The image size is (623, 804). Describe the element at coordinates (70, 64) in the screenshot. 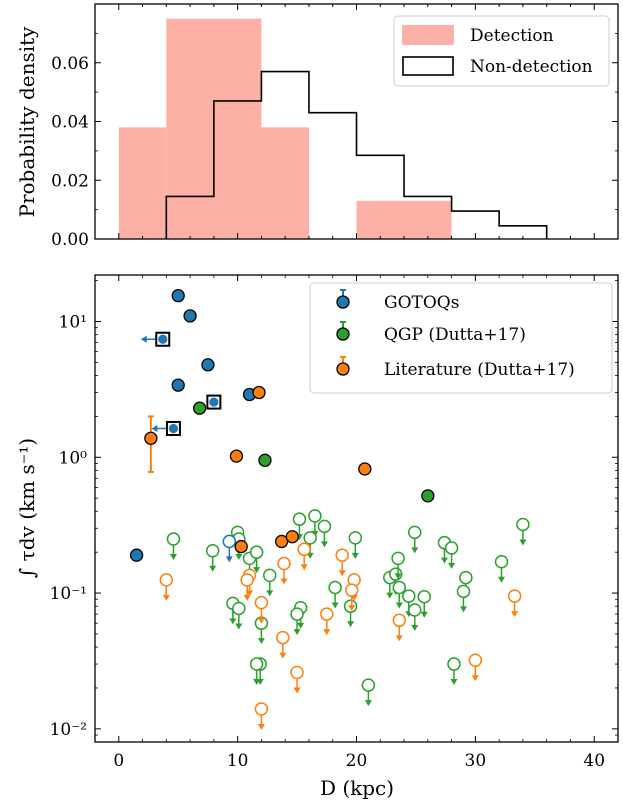

I see `histogram-ytick-label: 0.06` at that location.